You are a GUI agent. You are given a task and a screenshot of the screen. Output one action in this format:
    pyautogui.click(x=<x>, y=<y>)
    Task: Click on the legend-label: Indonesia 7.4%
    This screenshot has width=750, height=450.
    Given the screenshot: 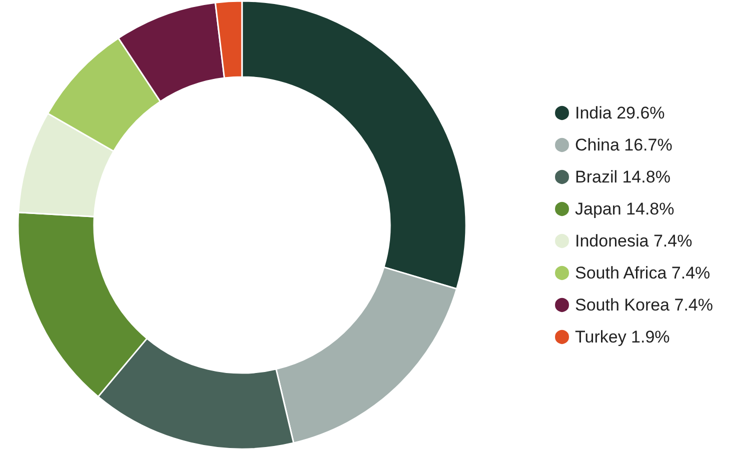 What is the action you would take?
    pyautogui.click(x=633, y=241)
    